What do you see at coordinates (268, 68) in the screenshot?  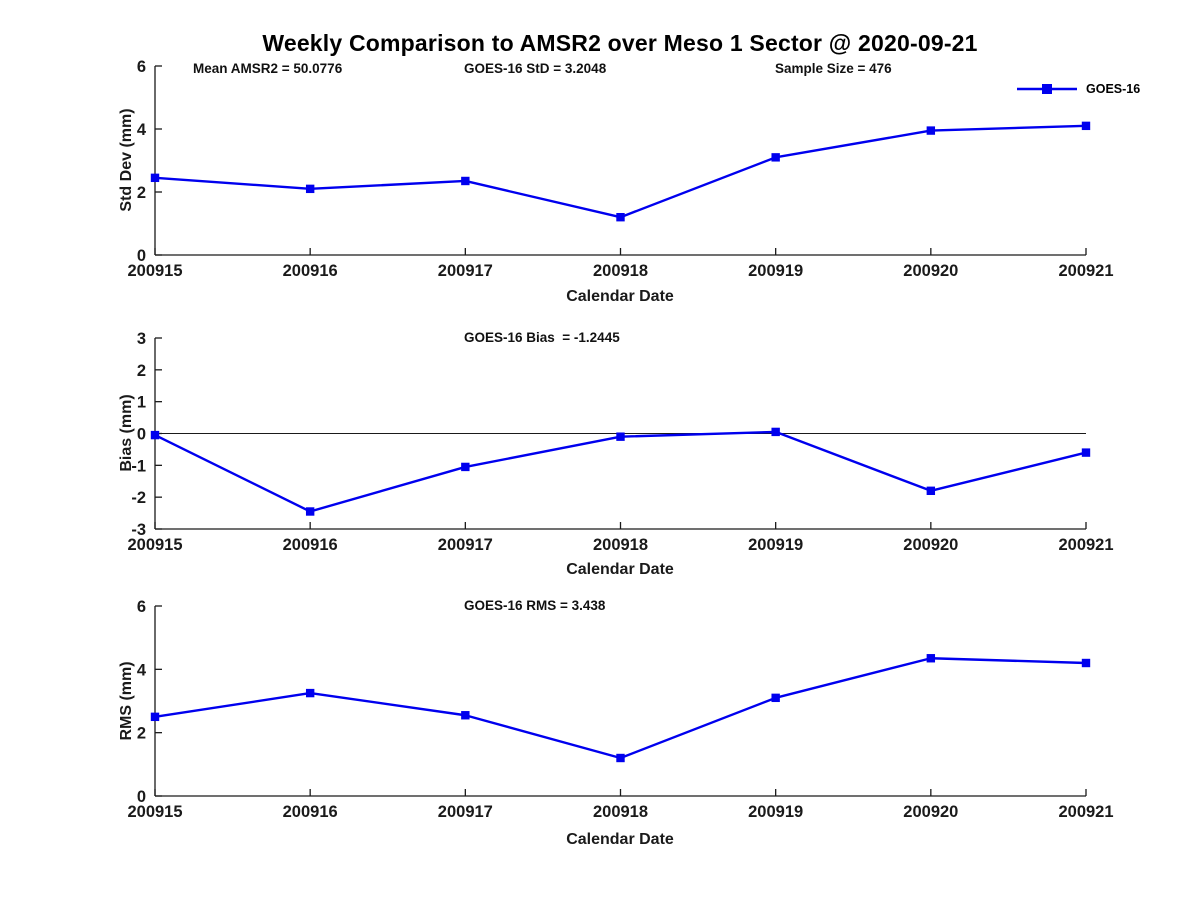 I see `annotation-mean-amsr2: Mean AMSR2 = 50.0776` at bounding box center [268, 68].